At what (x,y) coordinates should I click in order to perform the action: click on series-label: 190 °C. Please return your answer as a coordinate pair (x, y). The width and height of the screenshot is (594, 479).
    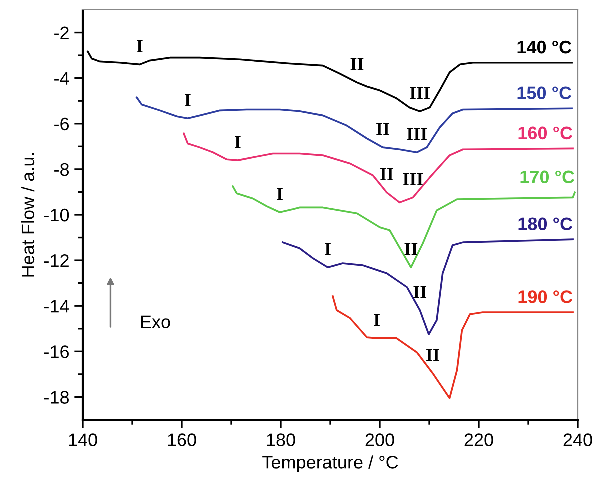
    Looking at the image, I should click on (545, 297).